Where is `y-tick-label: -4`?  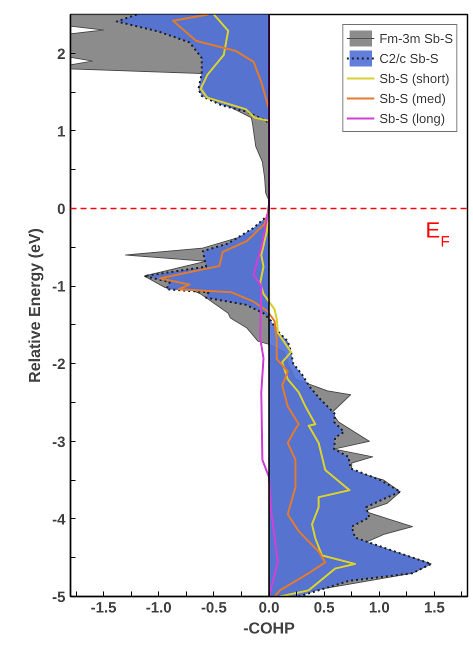 y-tick-label: -4 is located at coordinates (59, 519).